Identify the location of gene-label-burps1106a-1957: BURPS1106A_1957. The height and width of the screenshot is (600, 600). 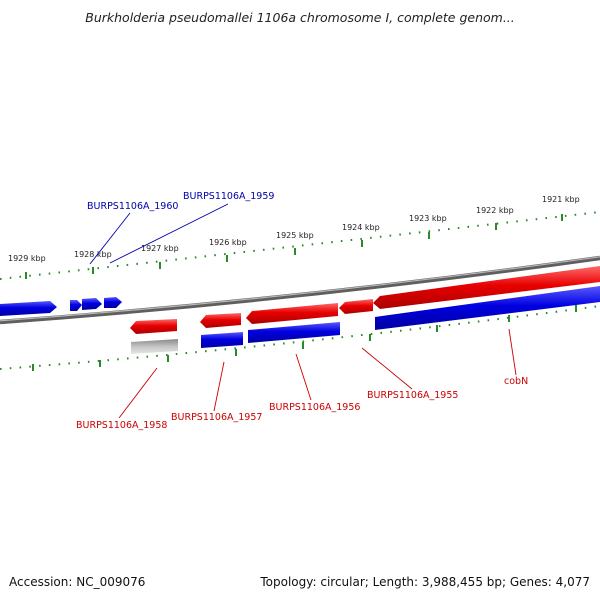
(216, 417).